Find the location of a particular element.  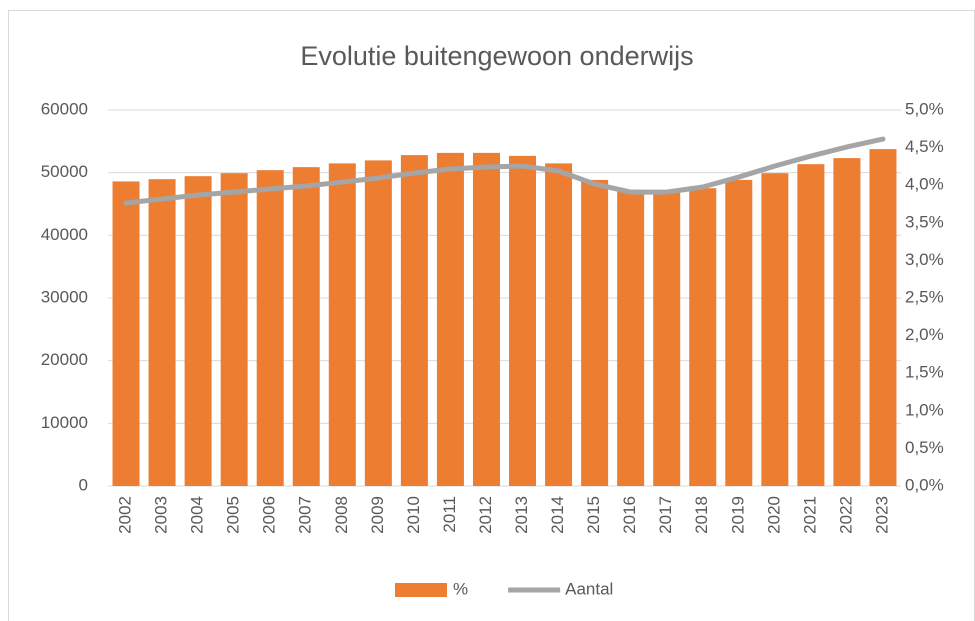

x-tick-label: 2012 is located at coordinates (485, 515).